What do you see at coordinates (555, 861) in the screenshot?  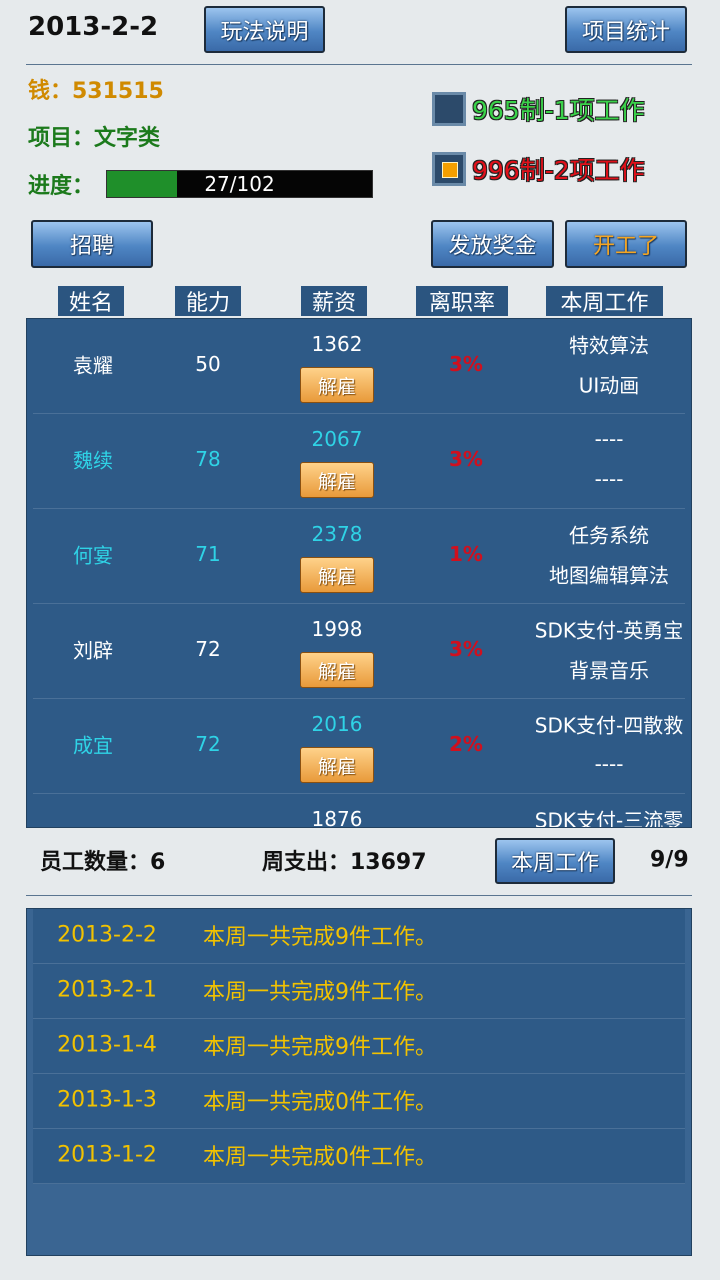 I see `week-work-button: 本周工作` at bounding box center [555, 861].